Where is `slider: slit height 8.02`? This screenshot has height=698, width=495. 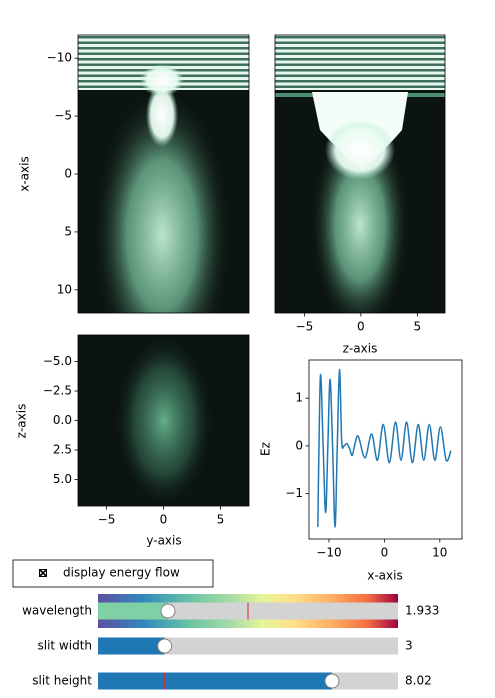 slider: slit height 8.02 is located at coordinates (232, 681).